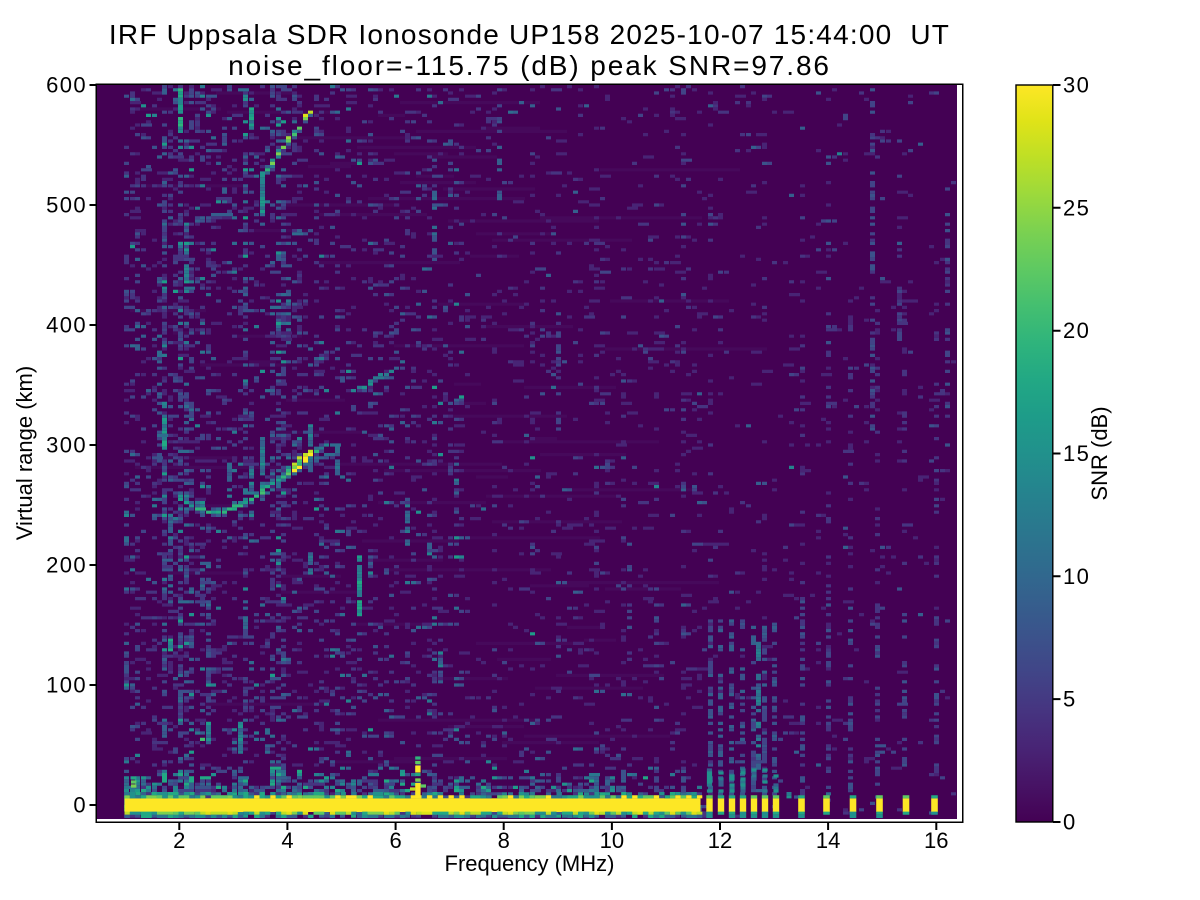 This screenshot has height=900, width=1200. What do you see at coordinates (1076, 207) in the screenshot?
I see `svg-text: 25` at bounding box center [1076, 207].